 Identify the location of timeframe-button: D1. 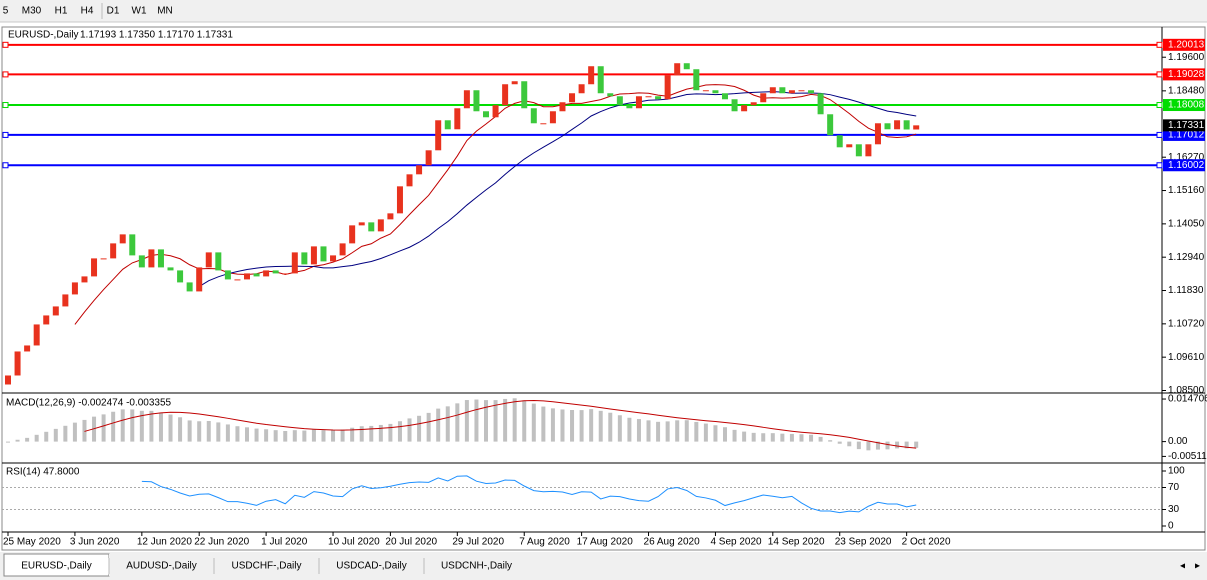
(113, 11).